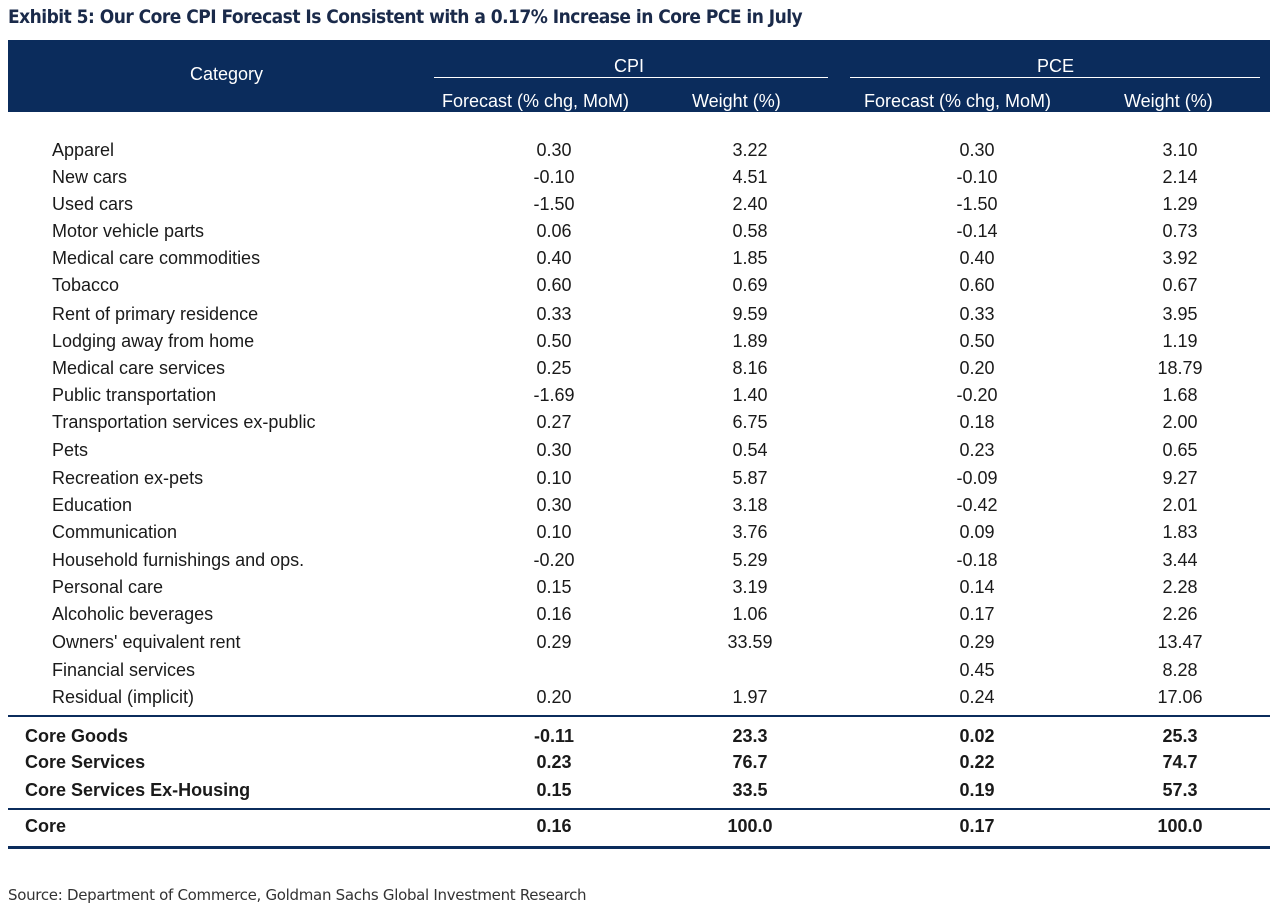  What do you see at coordinates (1180, 450) in the screenshot?
I see `pce-weight-cell: 0.65` at bounding box center [1180, 450].